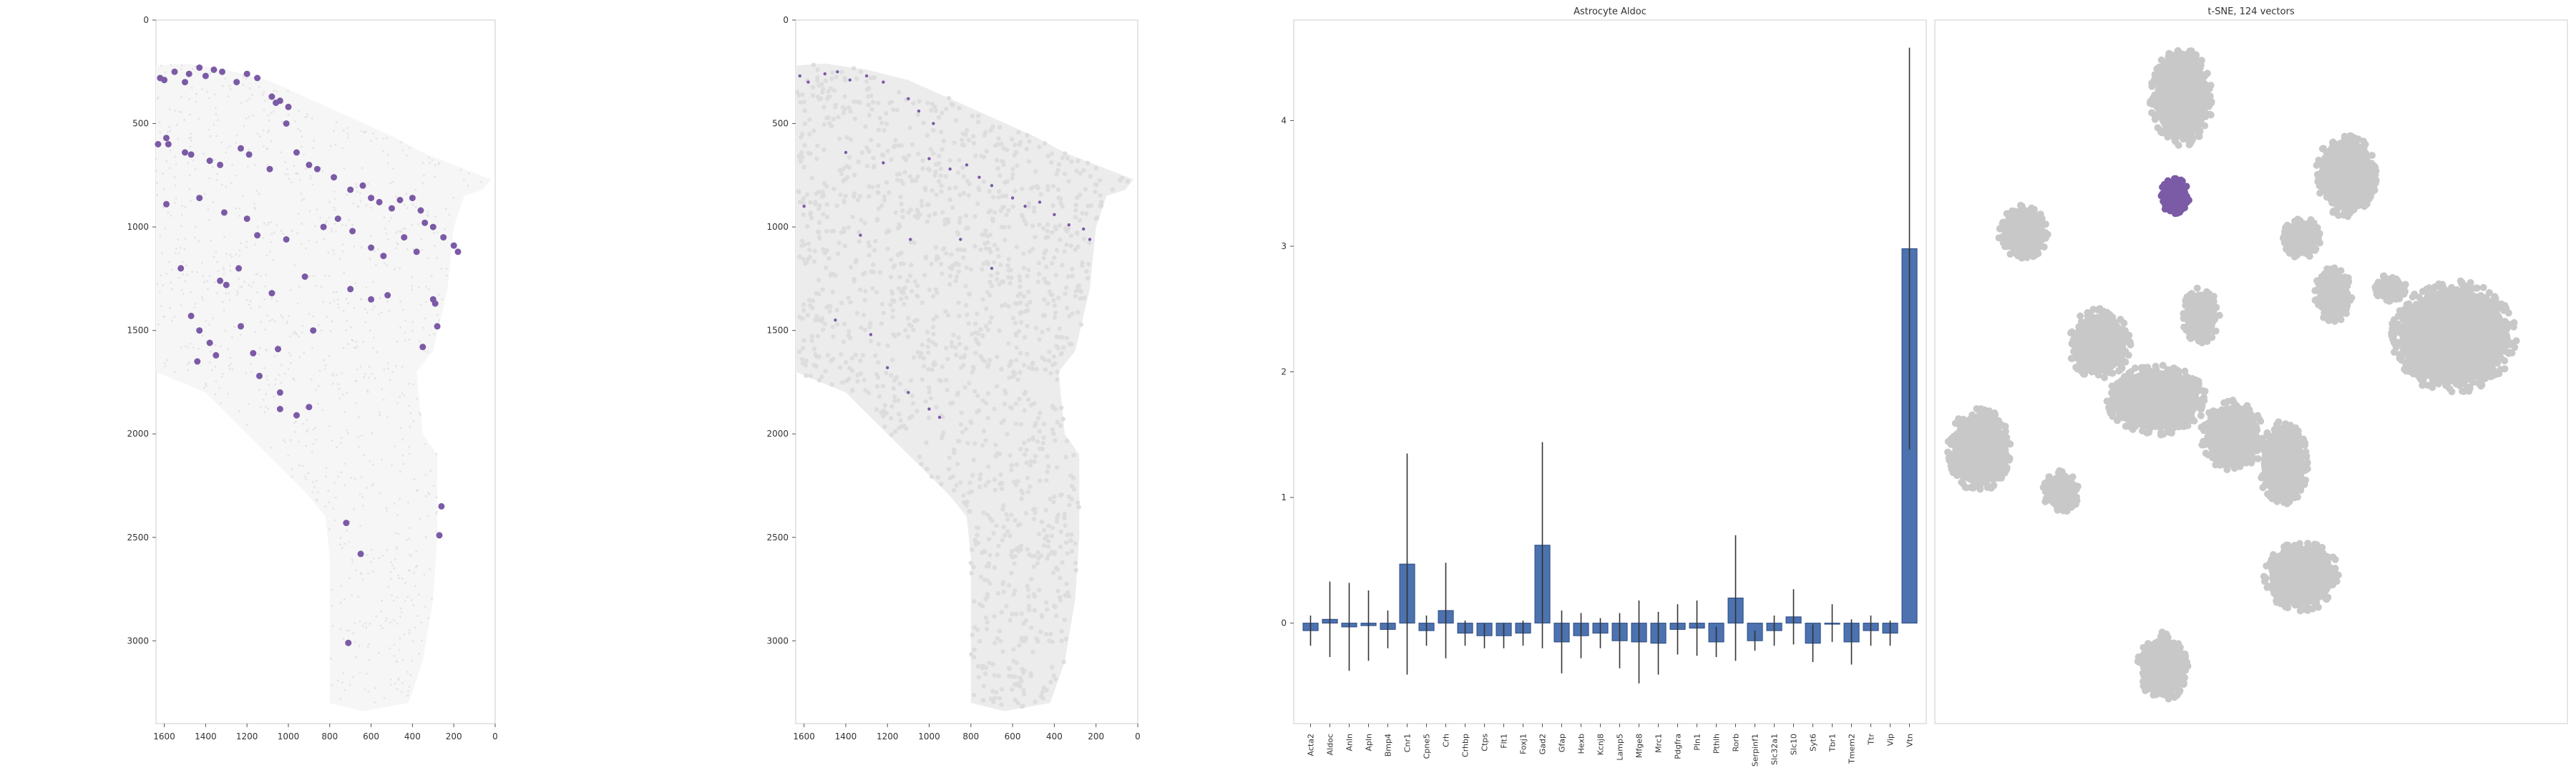 The width and height of the screenshot is (2576, 773). Describe the element at coordinates (780, 124) in the screenshot. I see `y-tick-label: 500` at that location.